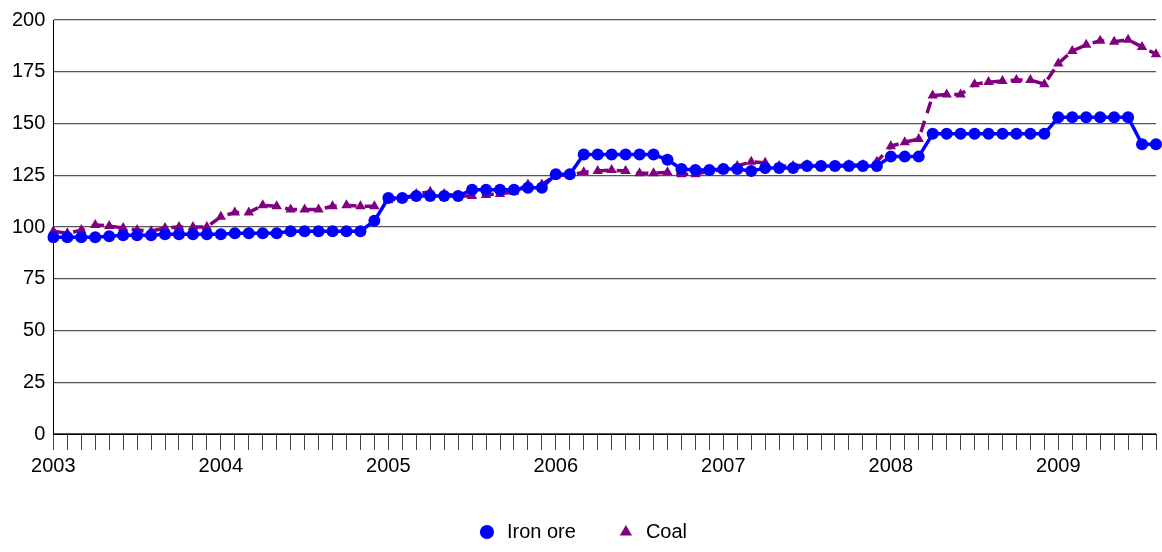 Image resolution: width=1162 pixels, height=552 pixels. I want to click on legend-label: Iron ore, so click(541, 530).